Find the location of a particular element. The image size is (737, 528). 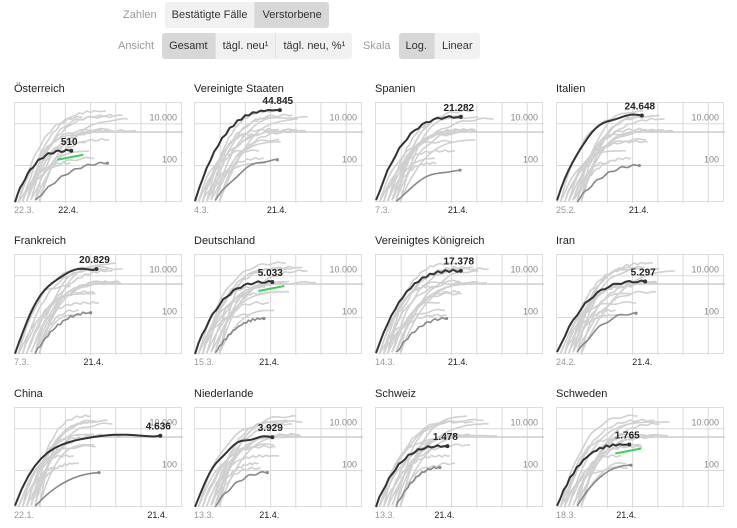

chart-svg: 10.000 100 24.648 is located at coordinates (640, 152).